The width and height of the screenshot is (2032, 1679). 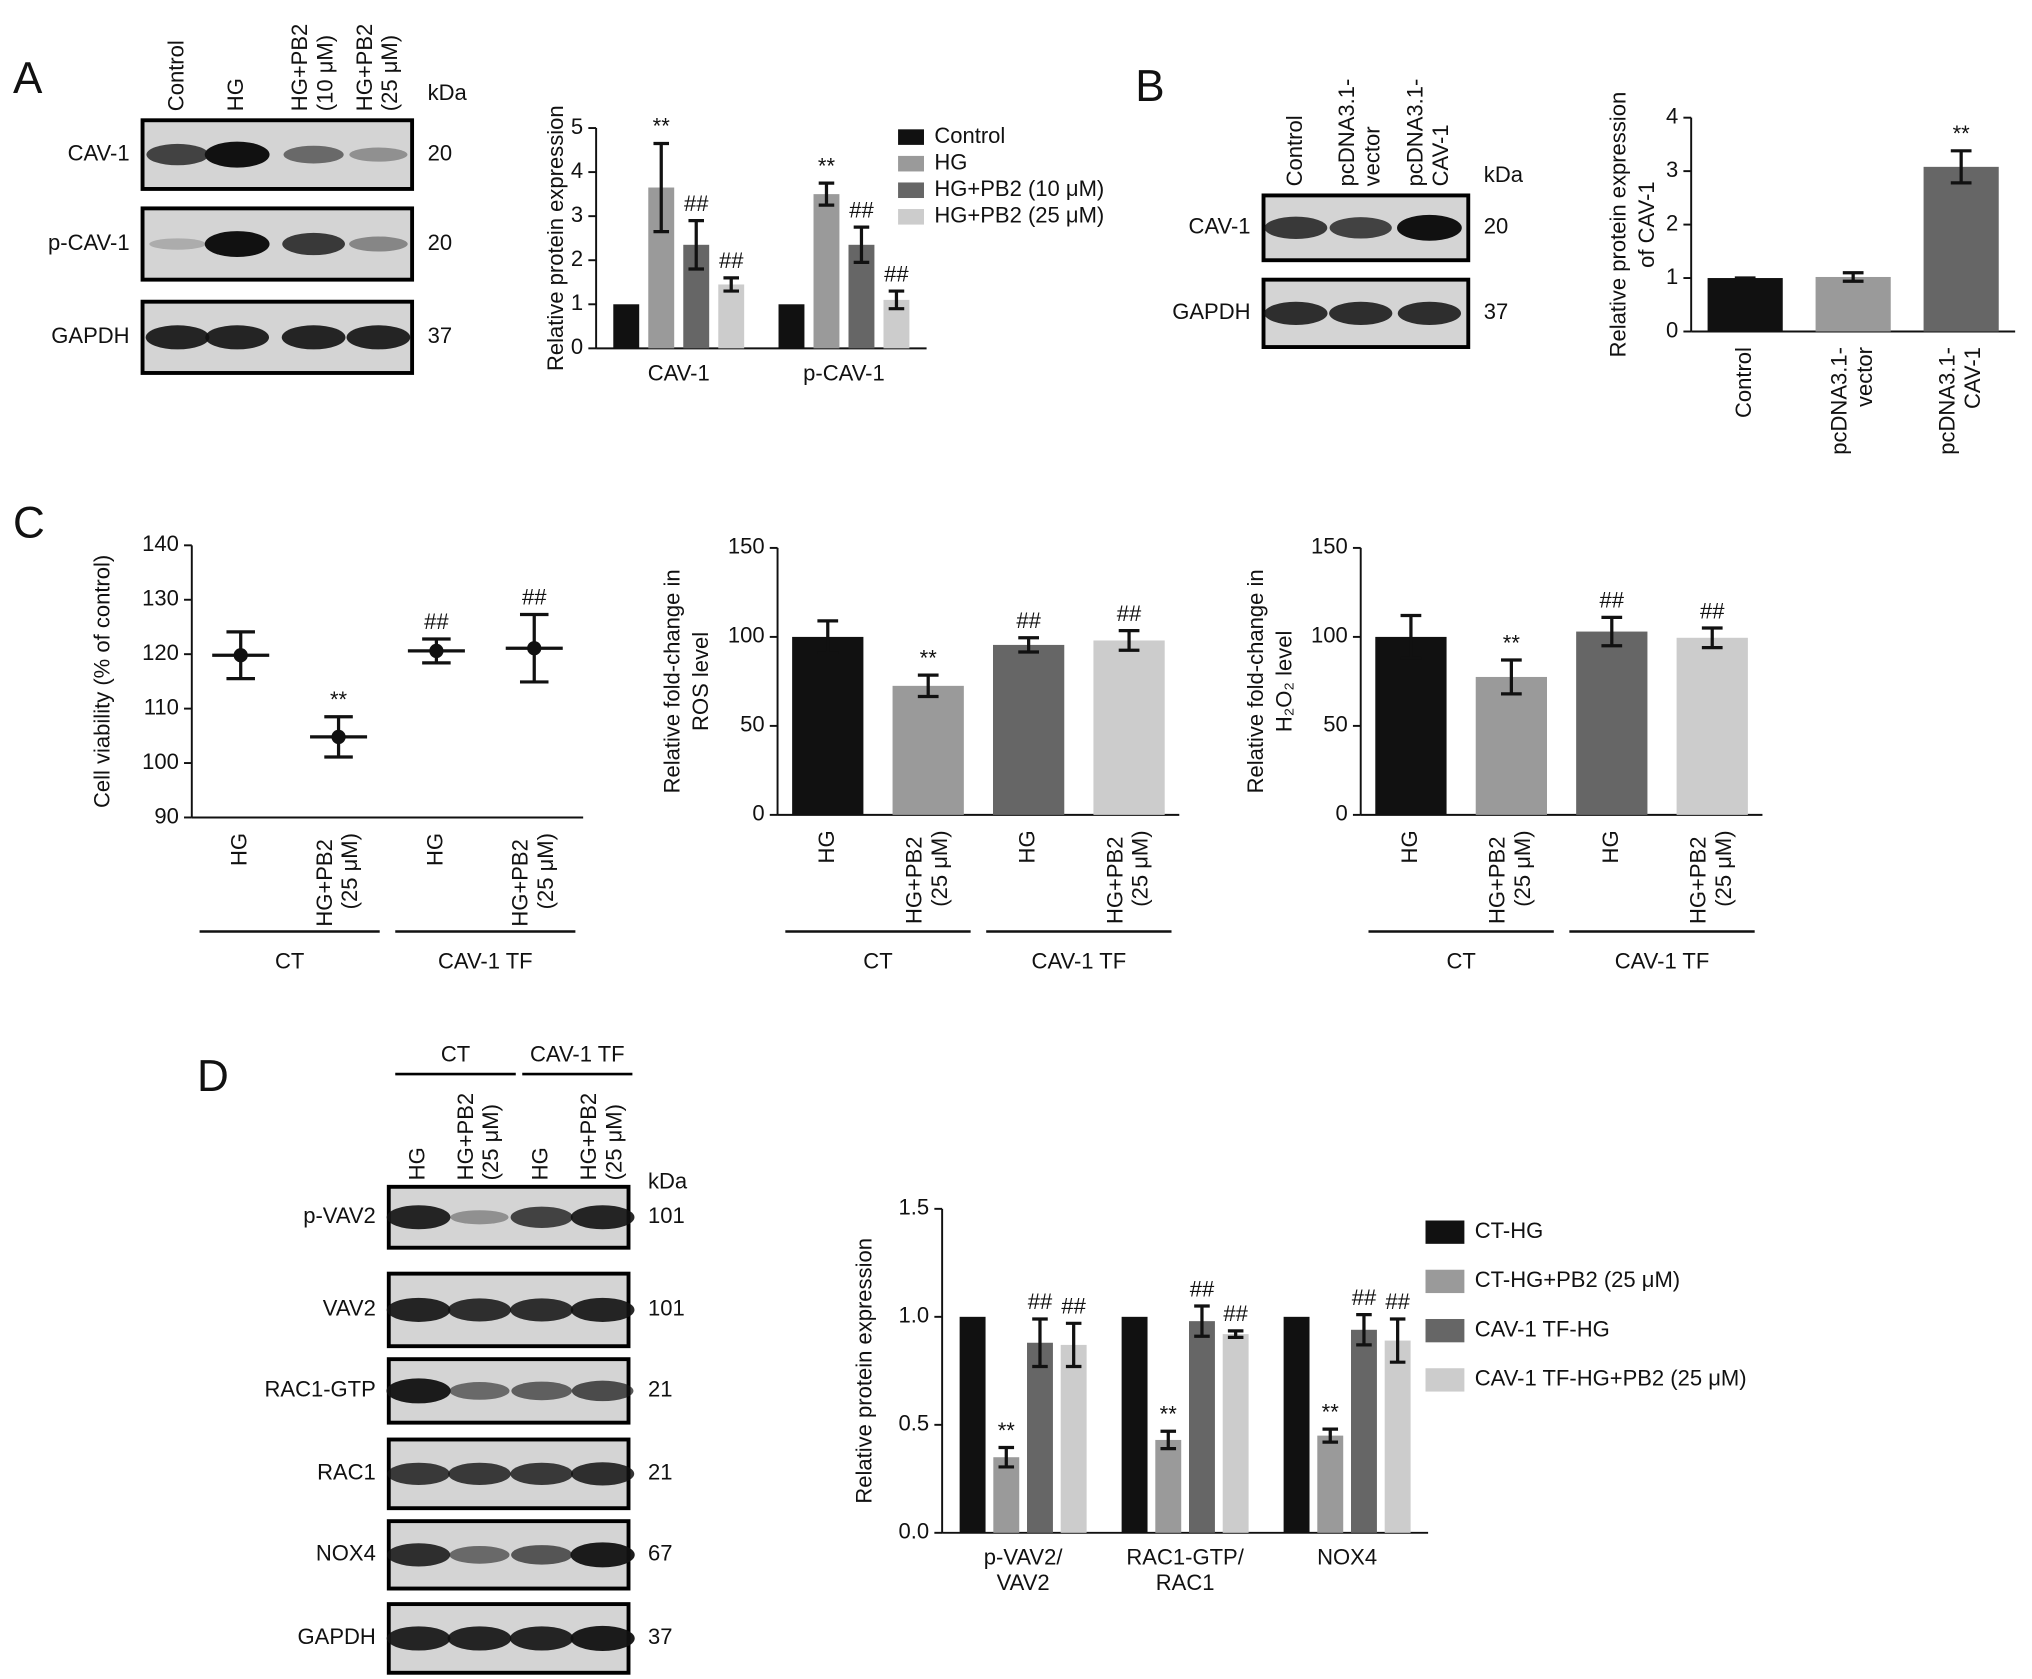 What do you see at coordinates (1359, 133) in the screenshot?
I see `lane-label: pcDNA3.1-vector` at bounding box center [1359, 133].